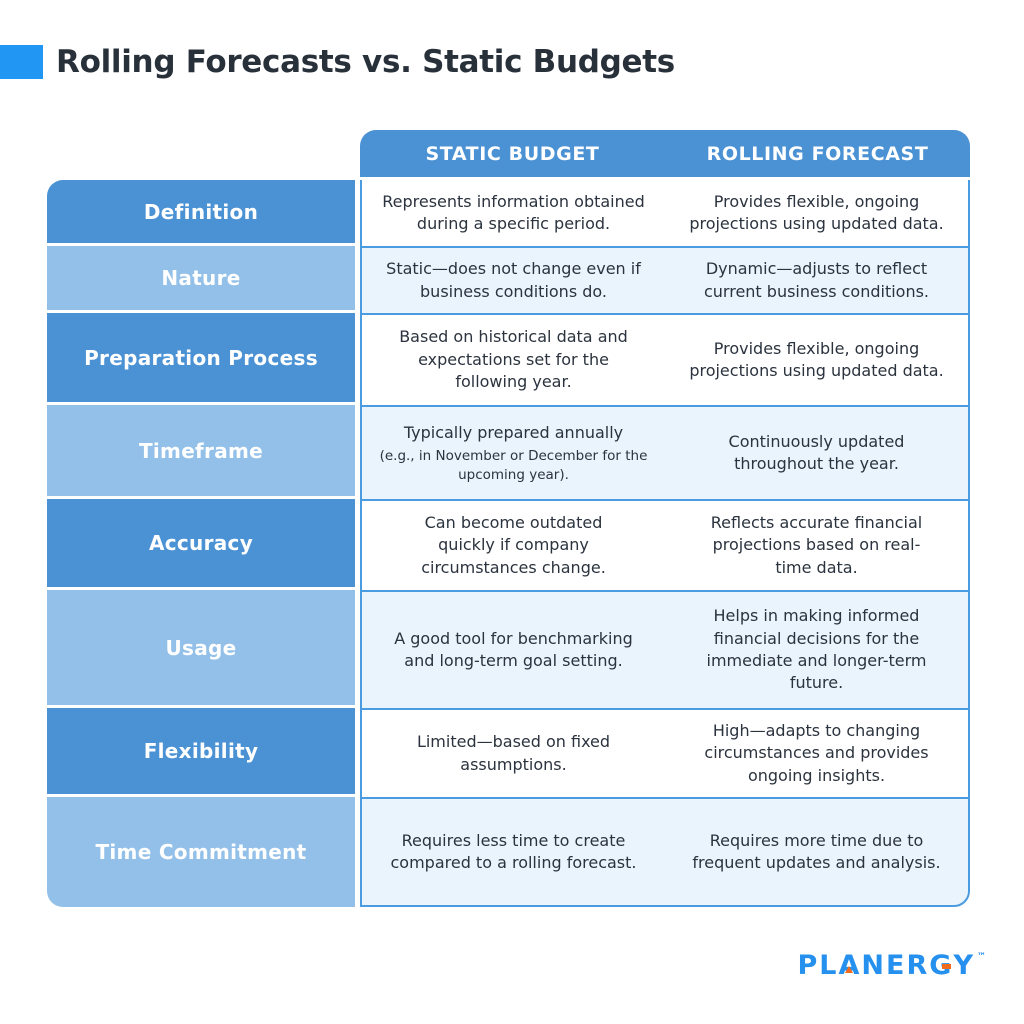 The height and width of the screenshot is (1024, 1024). I want to click on page-title: Rolling Forecasts vs. Static Budgets, so click(365, 62).